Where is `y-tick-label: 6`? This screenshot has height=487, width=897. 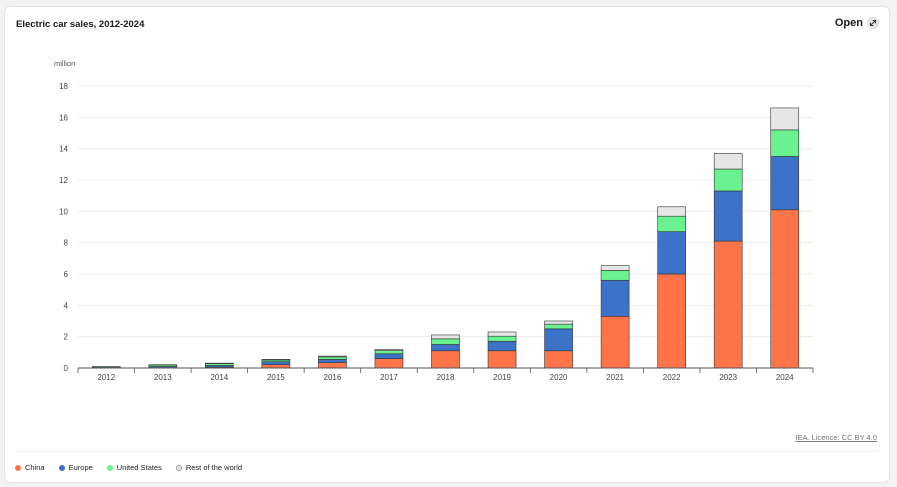 y-tick-label: 6 is located at coordinates (66, 274).